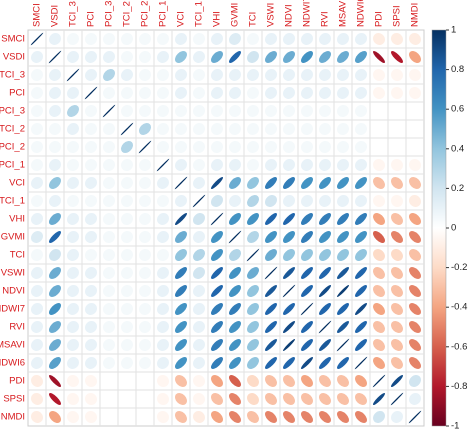 This screenshot has height=435, width=474. What do you see at coordinates (217, 19) in the screenshot?
I see `column-label: VHI` at bounding box center [217, 19].